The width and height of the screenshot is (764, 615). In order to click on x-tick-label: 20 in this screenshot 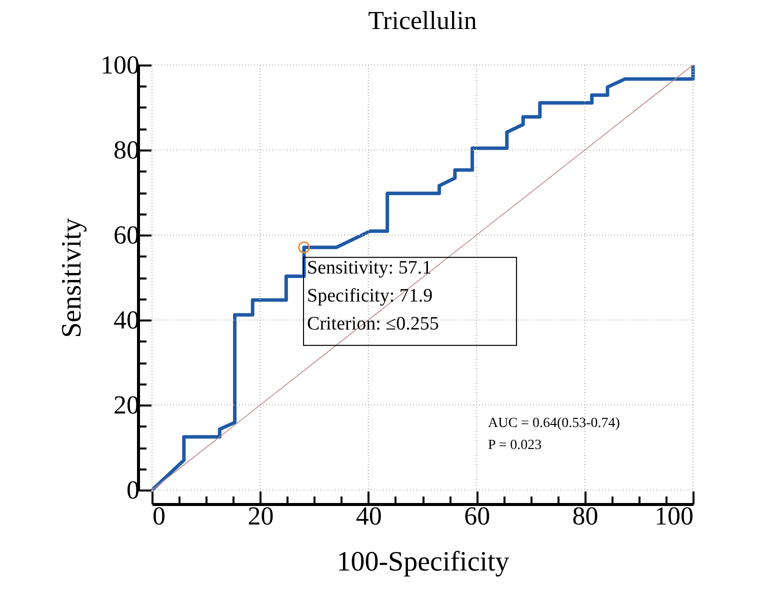, I will do `click(261, 516)`.